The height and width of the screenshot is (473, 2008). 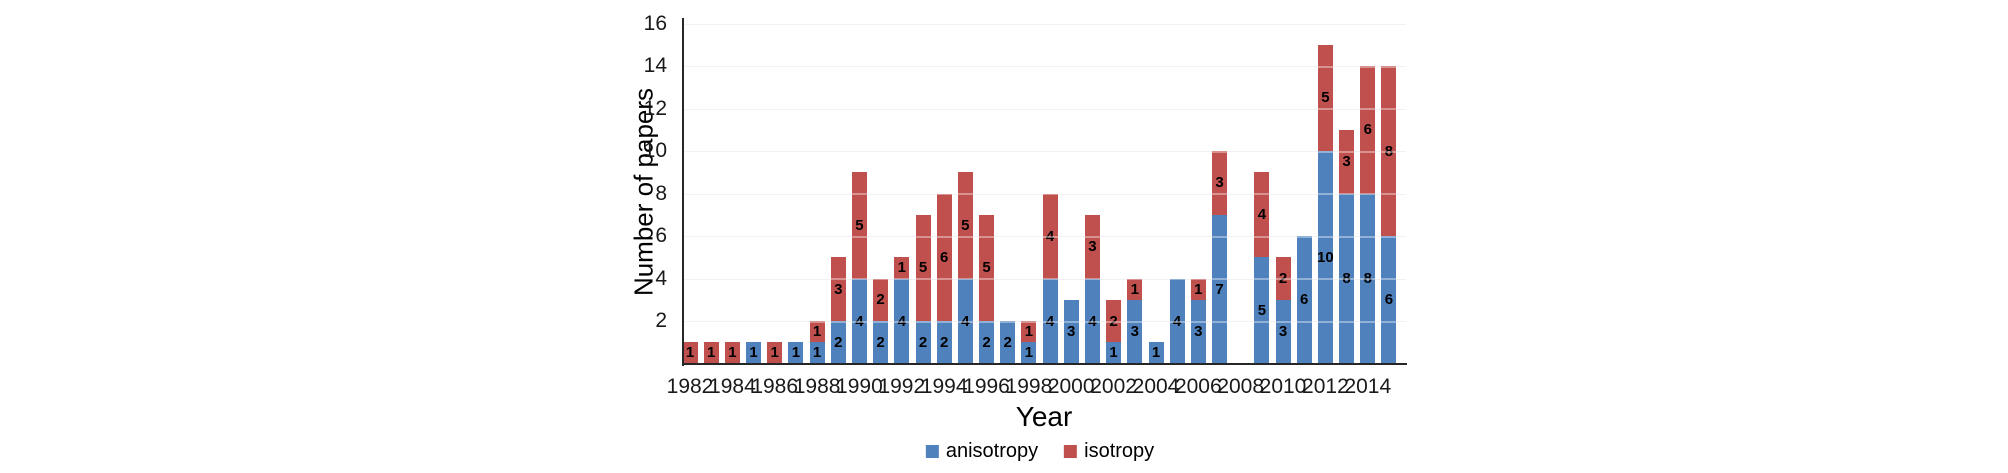 I want to click on x-axis-tick-label-2006: 2006, so click(x=1198, y=386).